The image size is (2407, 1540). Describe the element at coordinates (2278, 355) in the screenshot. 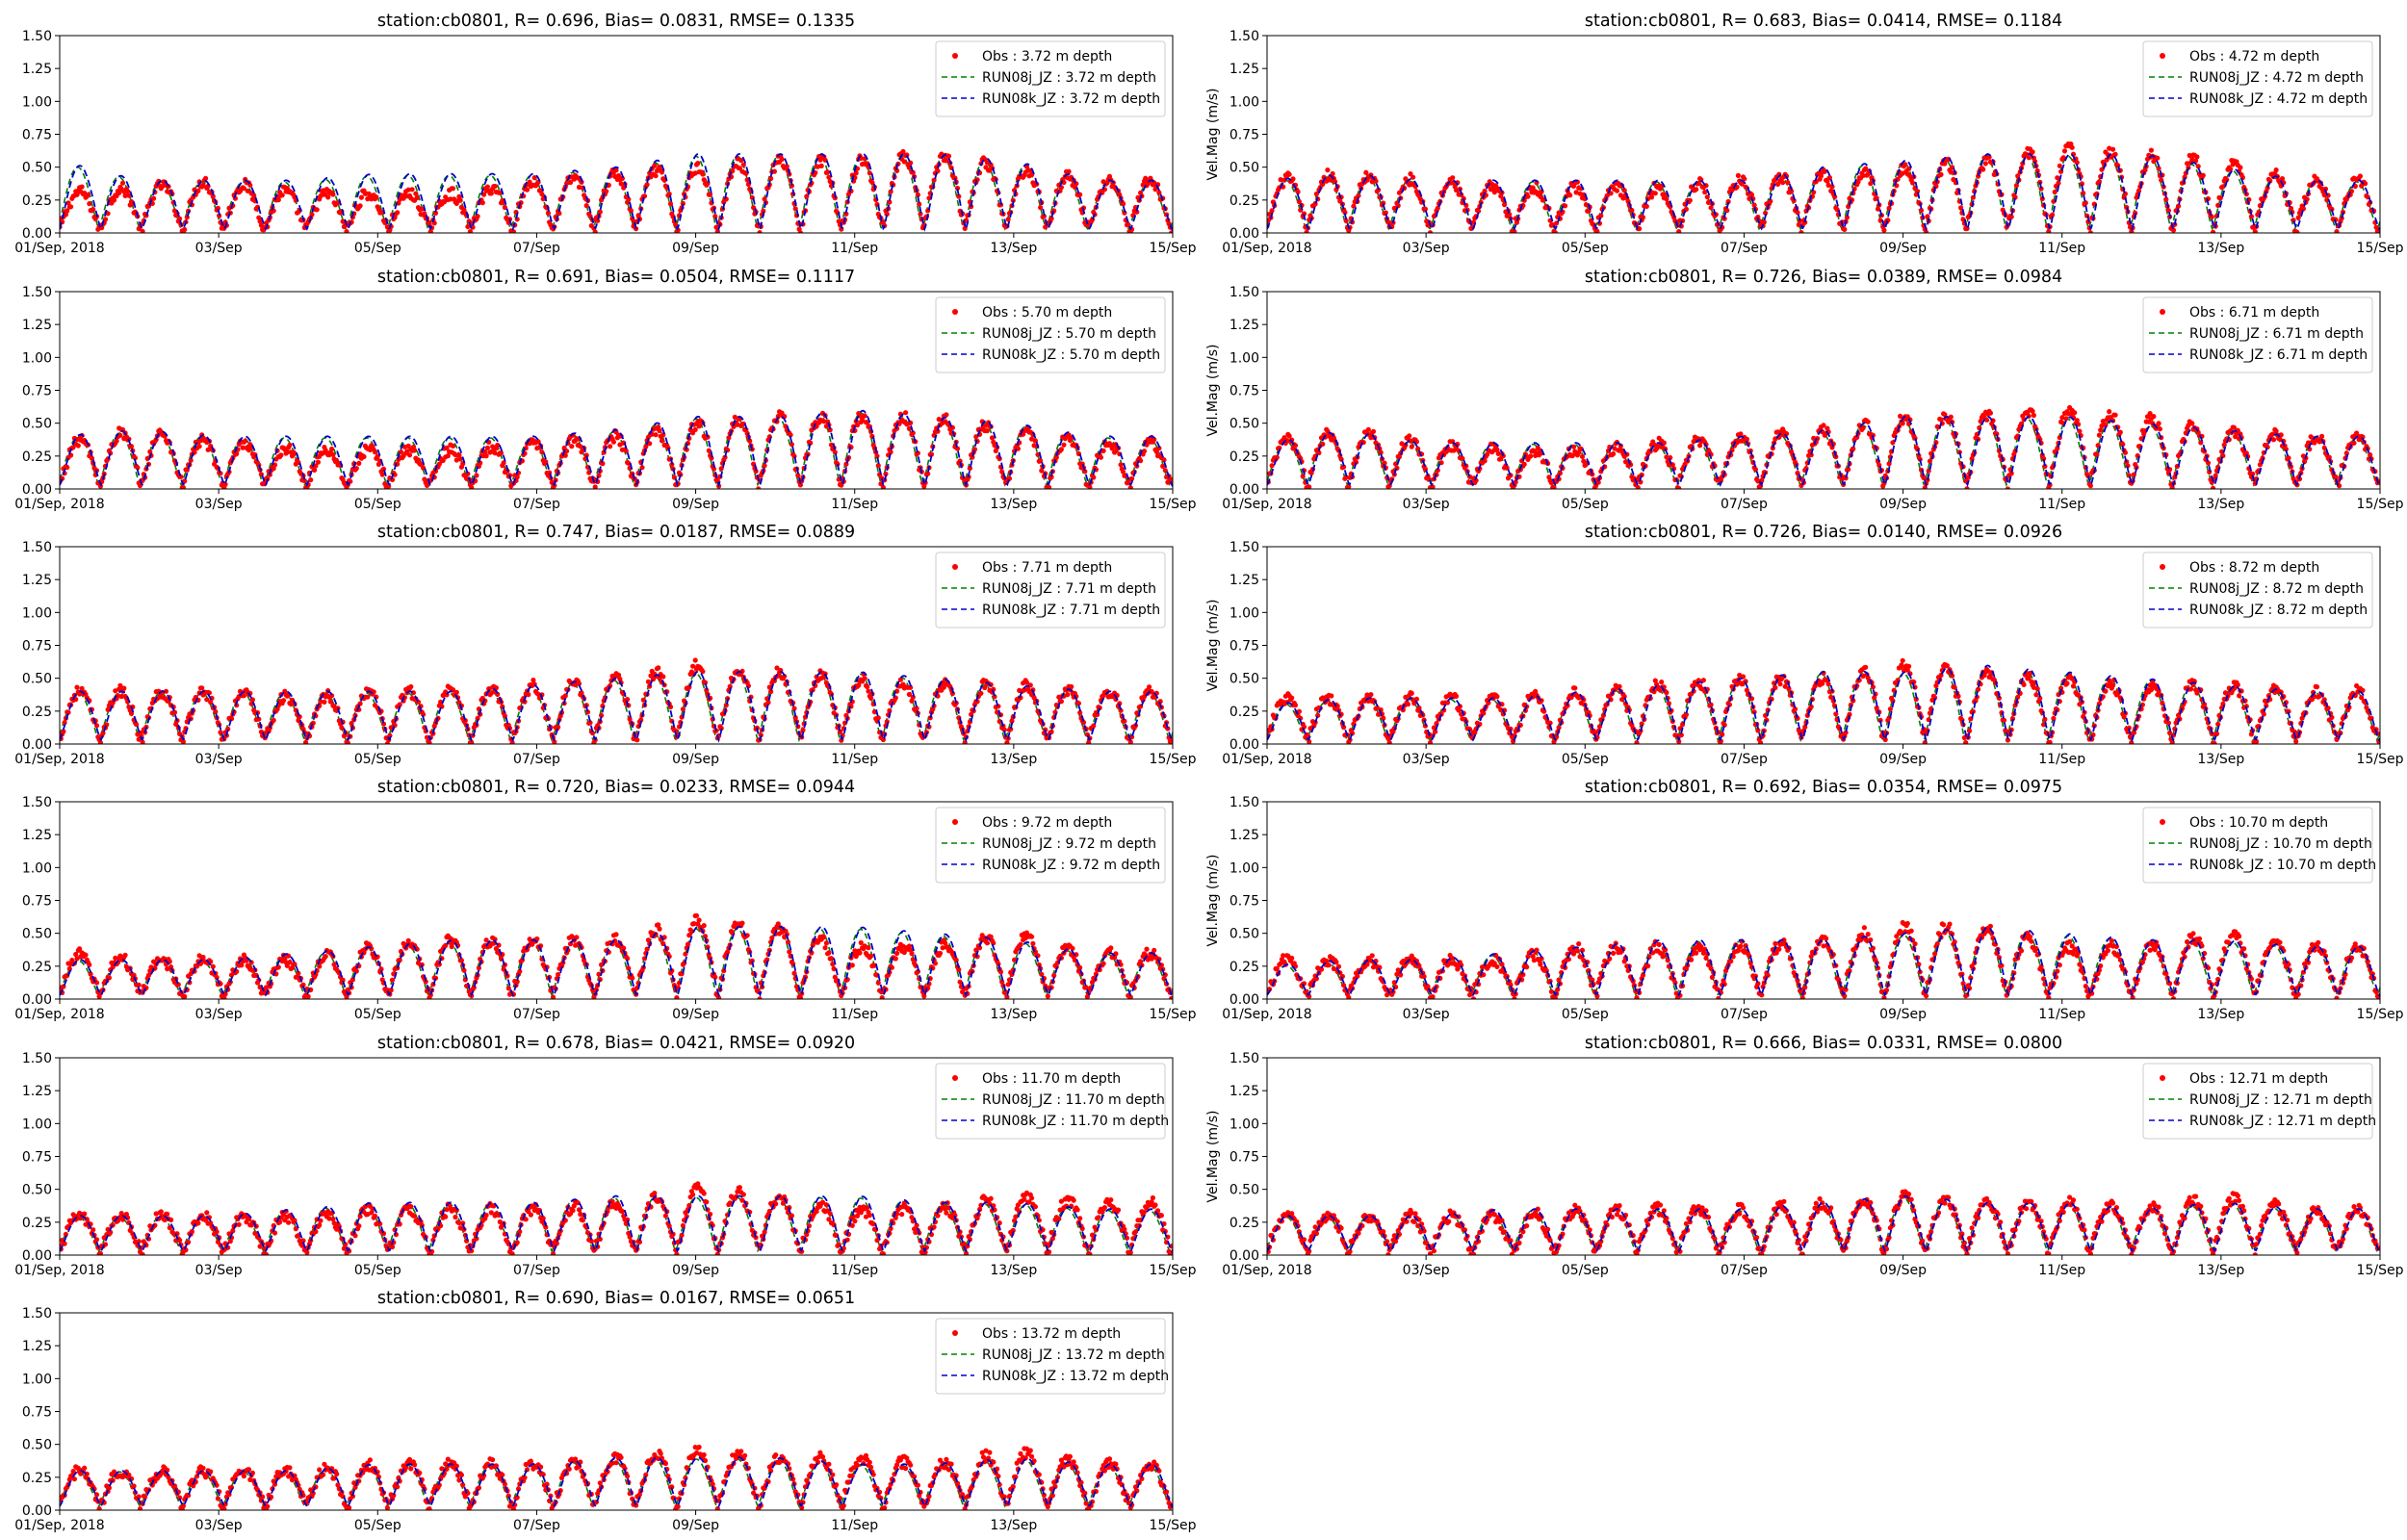

I see `legend-run08k-label: RUN08k_JZ : 6.71 m depth` at that location.